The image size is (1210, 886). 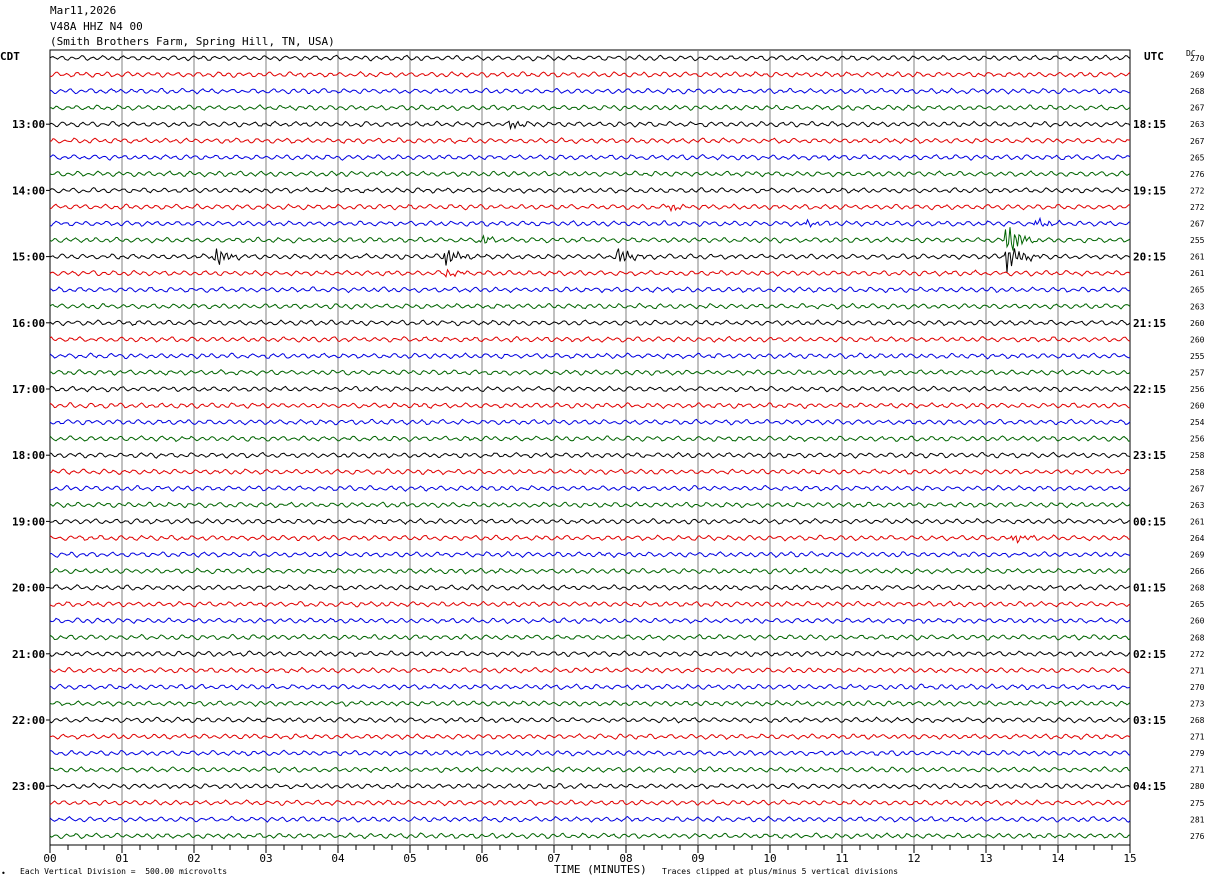 What do you see at coordinates (1149, 190) in the screenshot?
I see `right-hour-label: 19:15` at bounding box center [1149, 190].